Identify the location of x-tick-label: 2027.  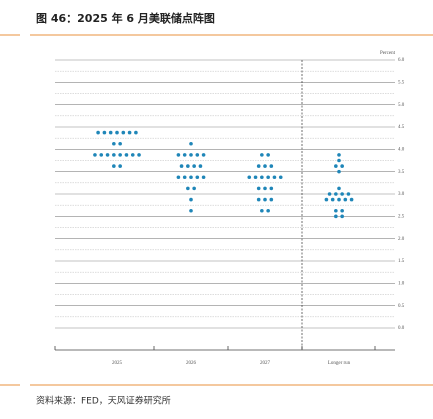
(265, 363).